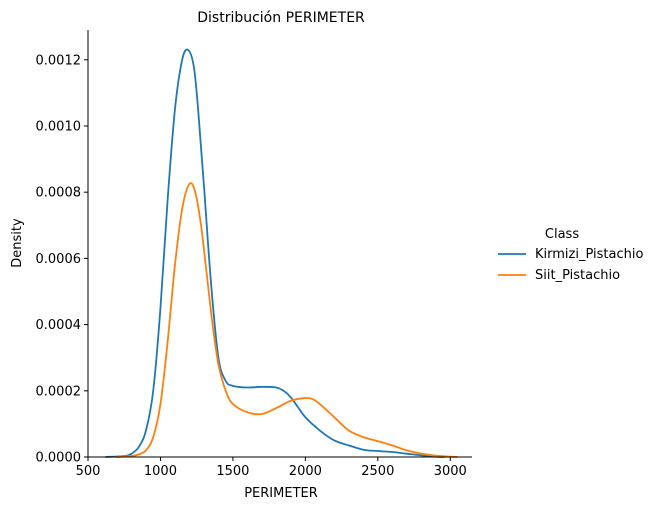 The width and height of the screenshot is (664, 510). I want to click on x-axis-ticks: 500 1000 1500 2000 2500 3000, so click(271, 468).